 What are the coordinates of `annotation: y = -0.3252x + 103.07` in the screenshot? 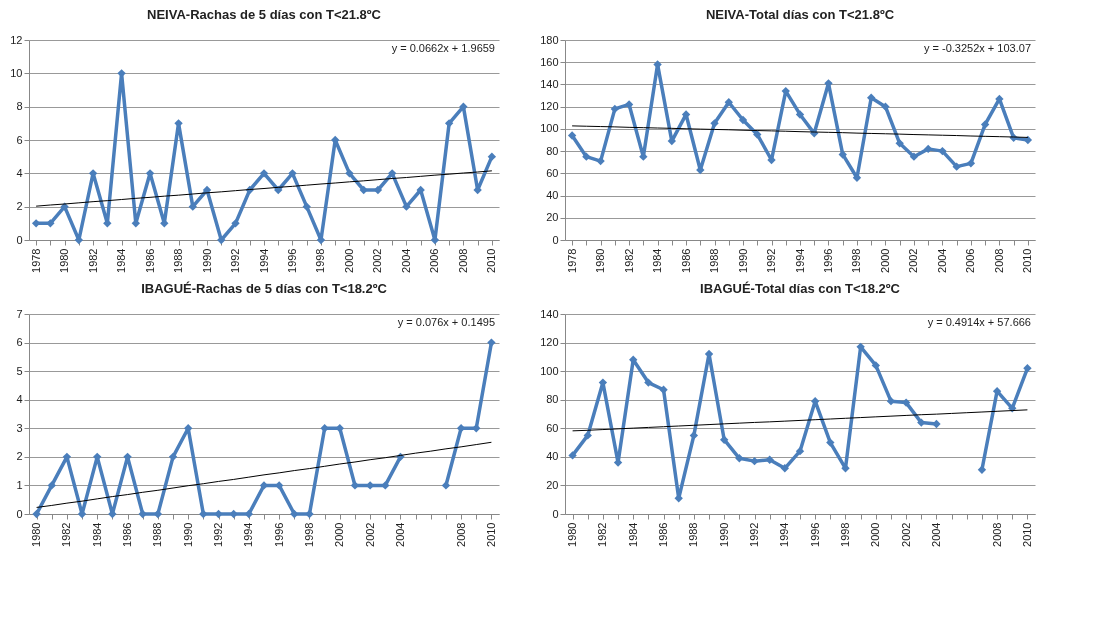 It's located at (977, 48).